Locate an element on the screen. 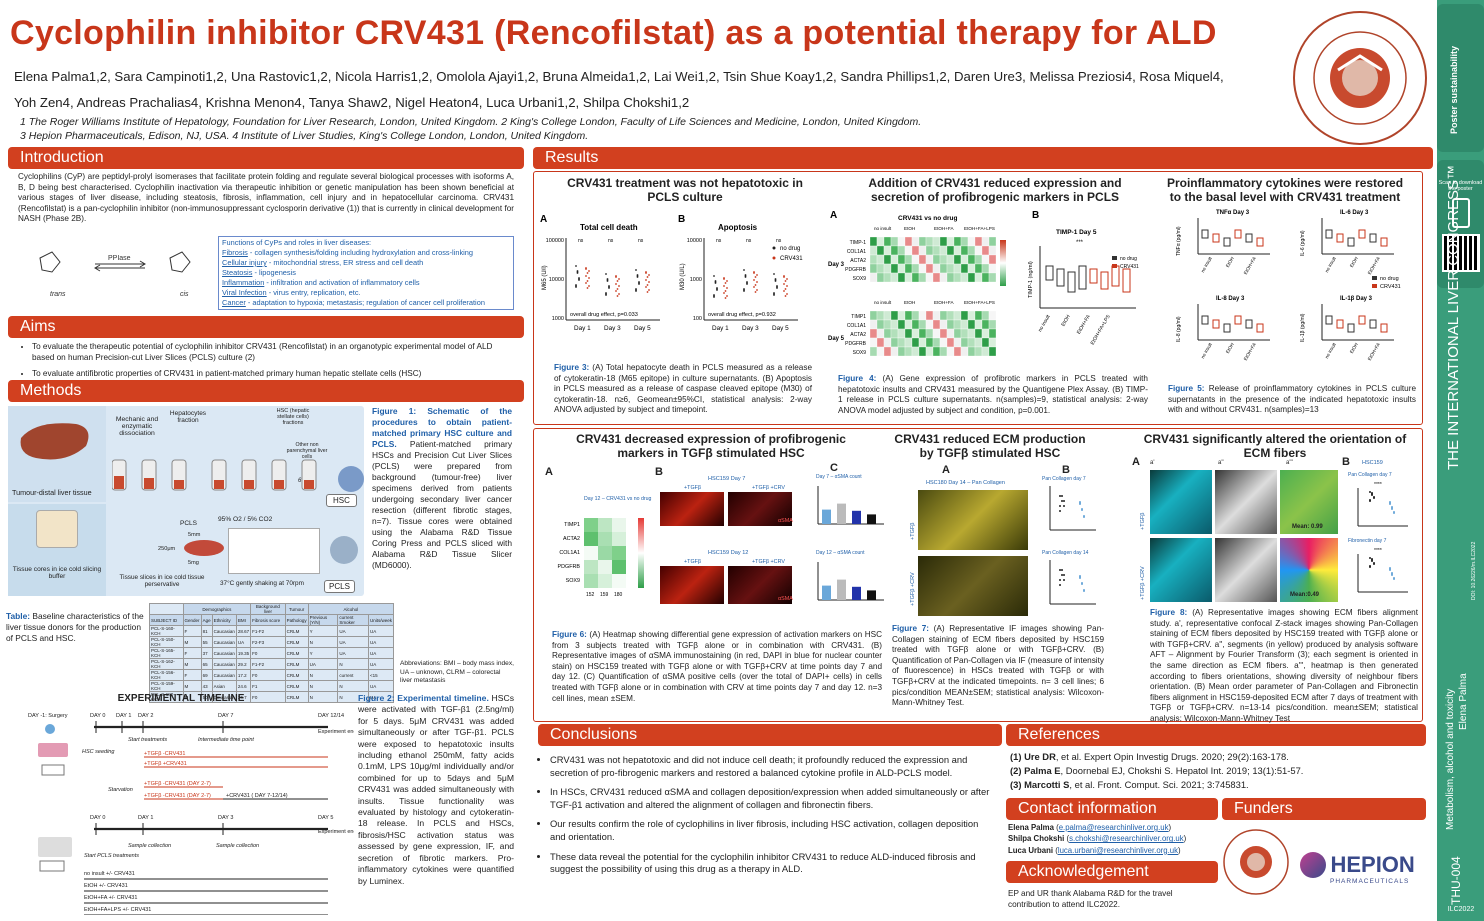 The image size is (1484, 921). cyp-function-term: Cancer is located at coordinates (234, 302).